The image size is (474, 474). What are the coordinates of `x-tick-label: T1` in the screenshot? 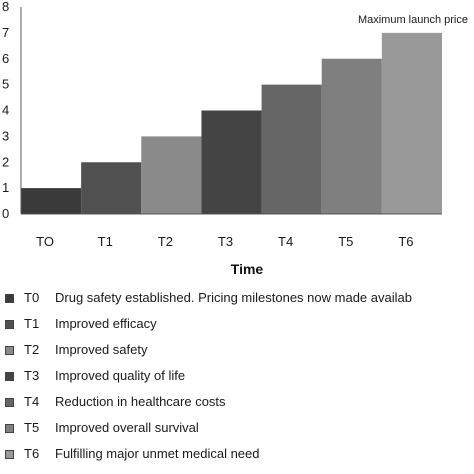 It's located at (105, 241).